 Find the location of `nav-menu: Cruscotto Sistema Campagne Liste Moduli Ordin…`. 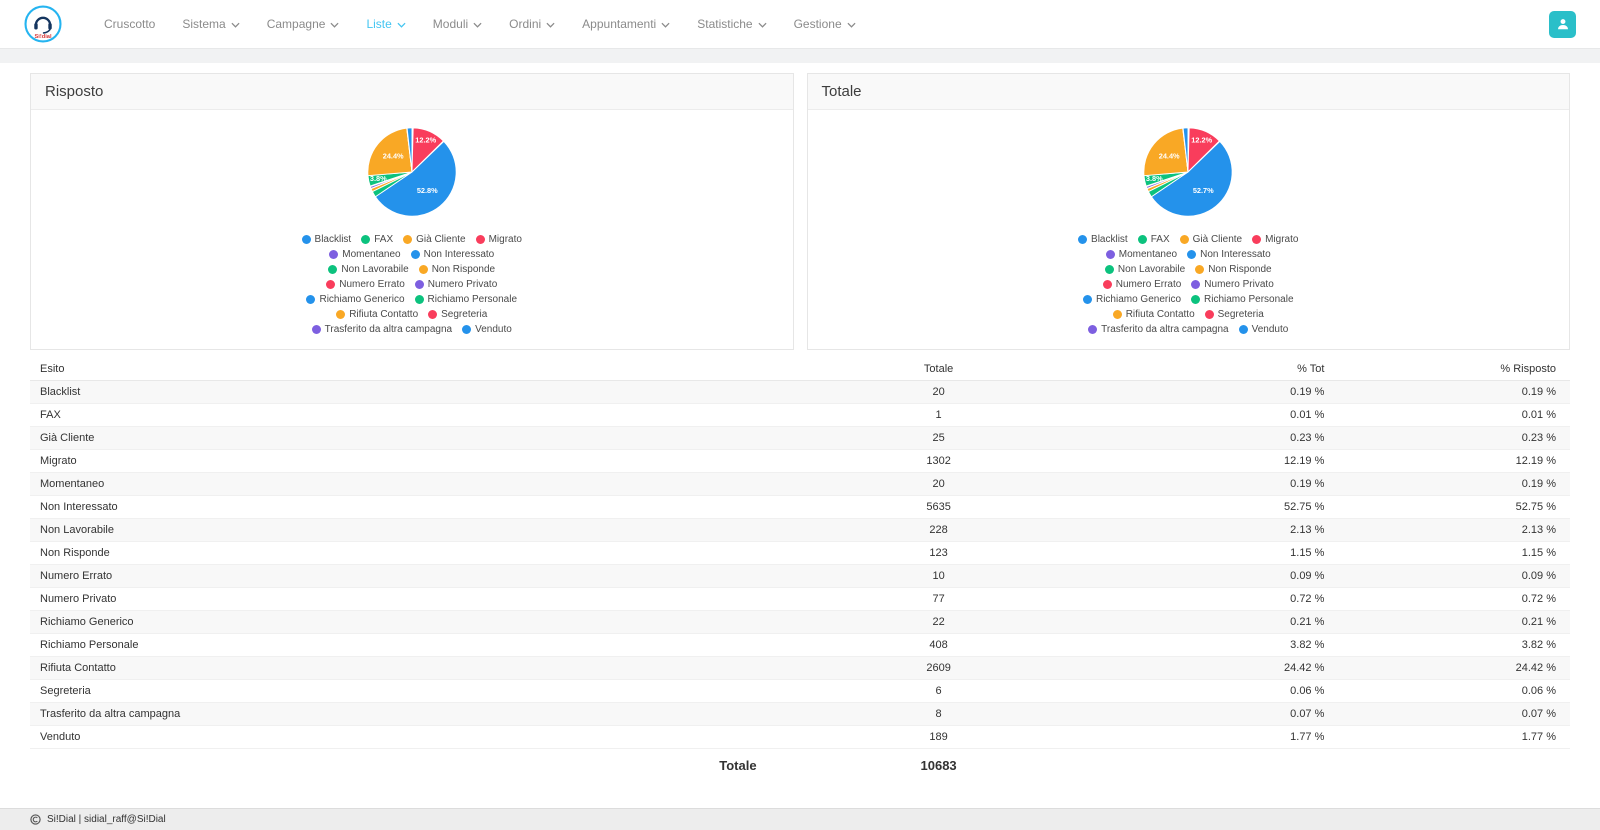

nav-menu: Cruscotto Sistema Campagne Liste Moduli Ordin… is located at coordinates (826, 24).